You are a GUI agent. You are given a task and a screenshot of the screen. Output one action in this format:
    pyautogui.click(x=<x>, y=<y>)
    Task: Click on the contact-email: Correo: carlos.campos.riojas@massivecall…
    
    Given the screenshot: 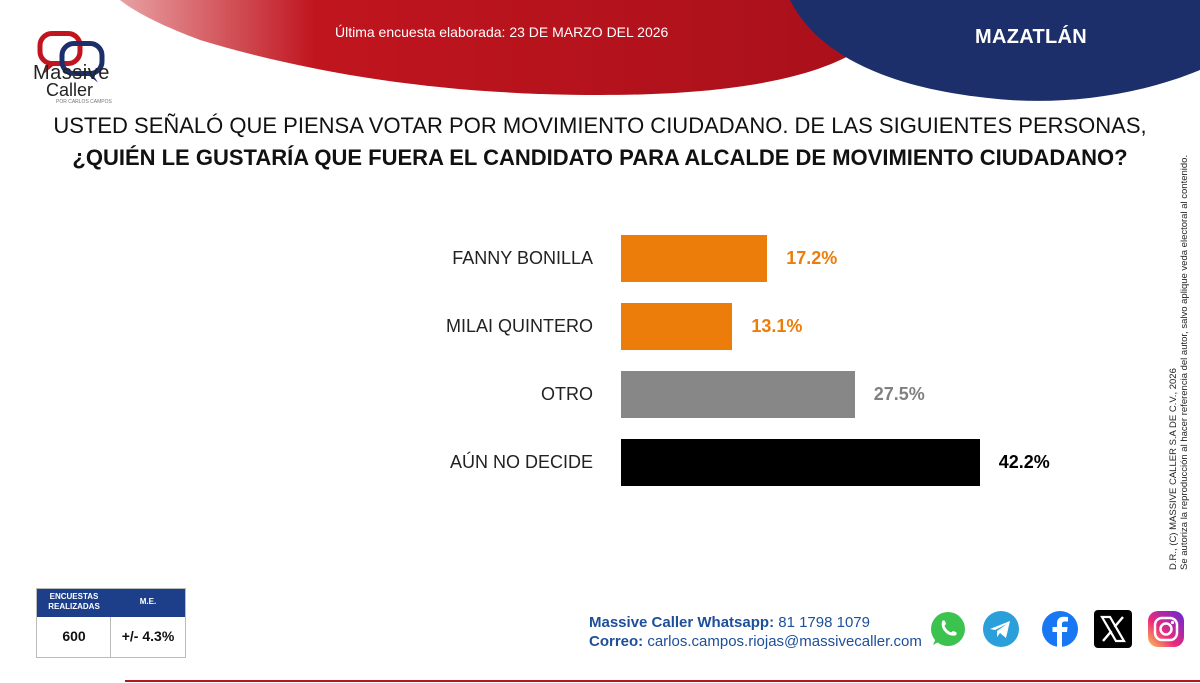 What is the action you would take?
    pyautogui.click(x=755, y=641)
    